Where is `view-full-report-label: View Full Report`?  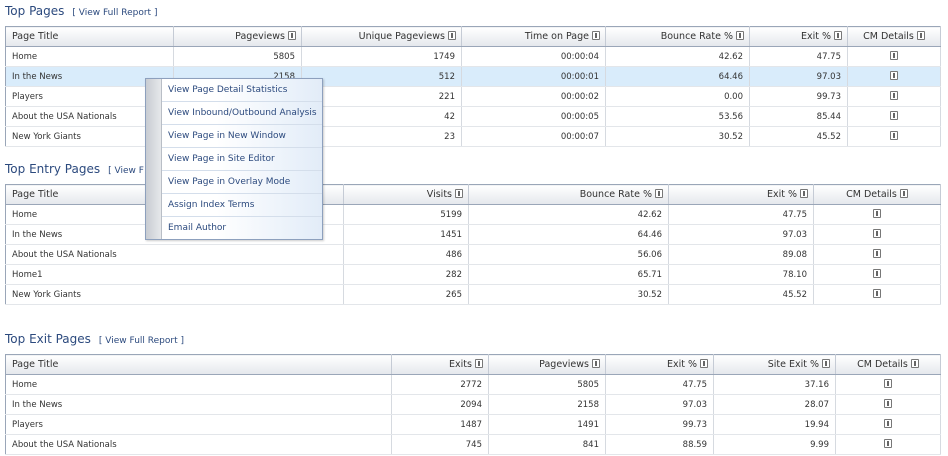 view-full-report-label: View Full Report is located at coordinates (141, 341).